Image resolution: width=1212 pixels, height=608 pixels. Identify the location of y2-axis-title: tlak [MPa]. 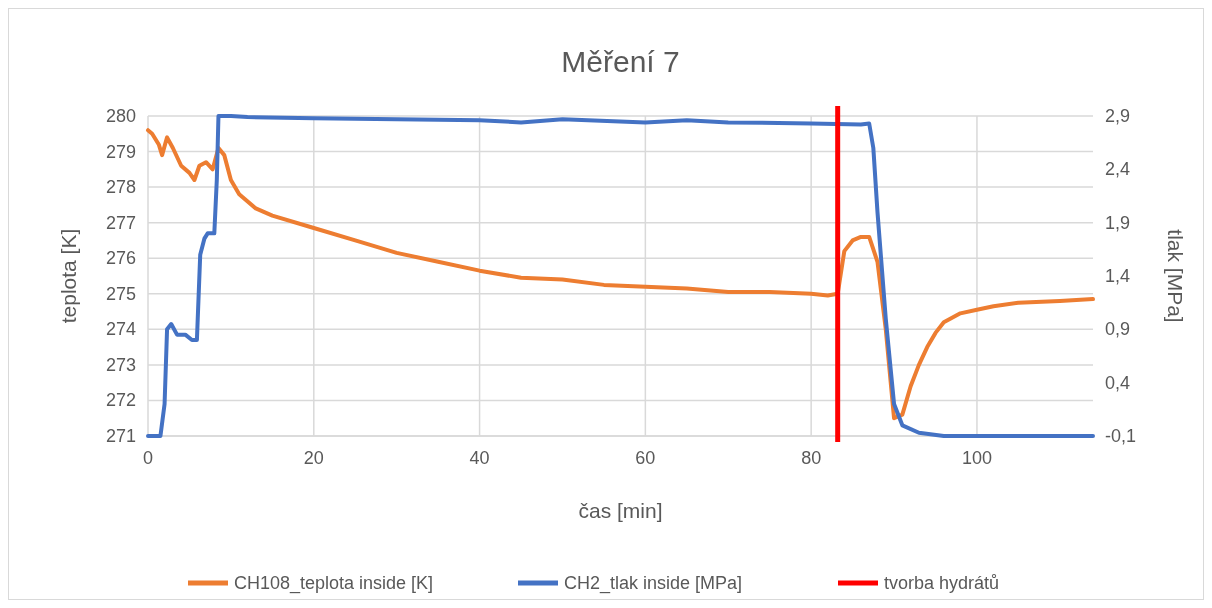
(1175, 276).